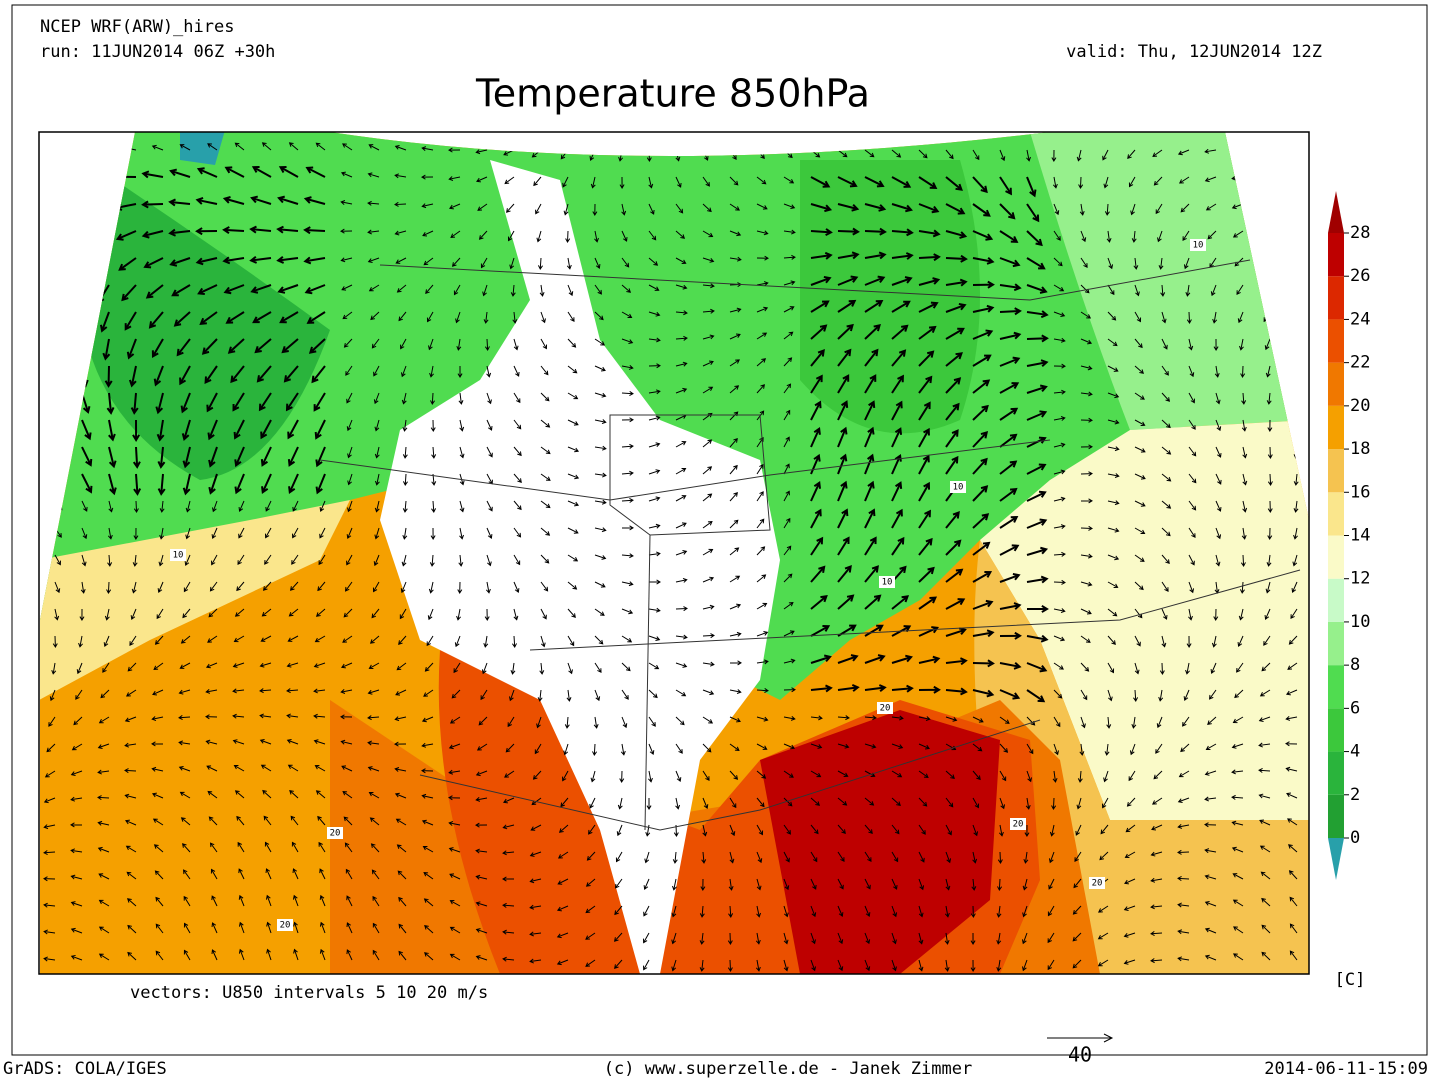 The width and height of the screenshot is (1440, 1080). Describe the element at coordinates (1355, 665) in the screenshot. I see `colorbar-tick-label: 8` at that location.